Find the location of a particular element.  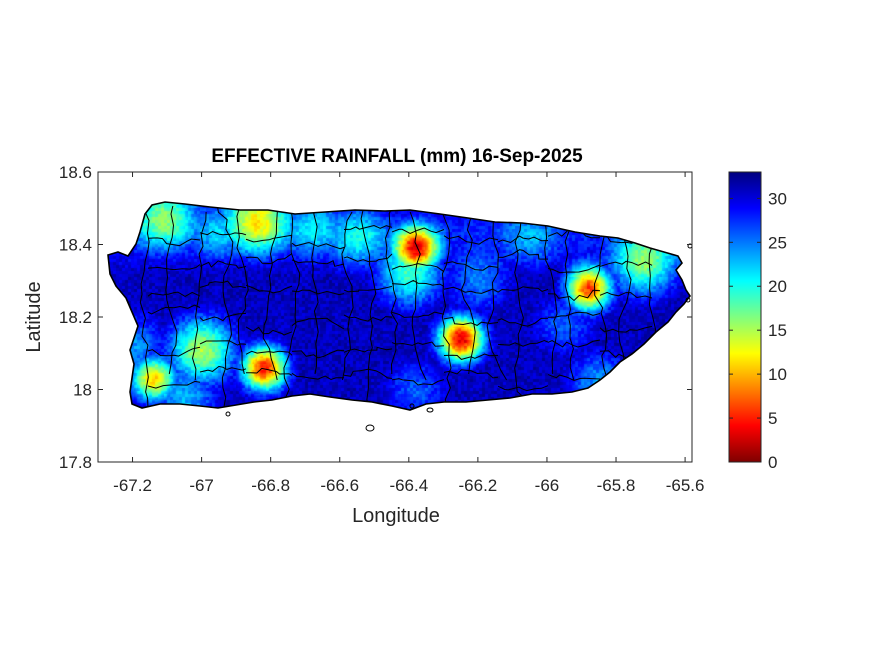

x-tick-label: -66.8 is located at coordinates (270, 485).